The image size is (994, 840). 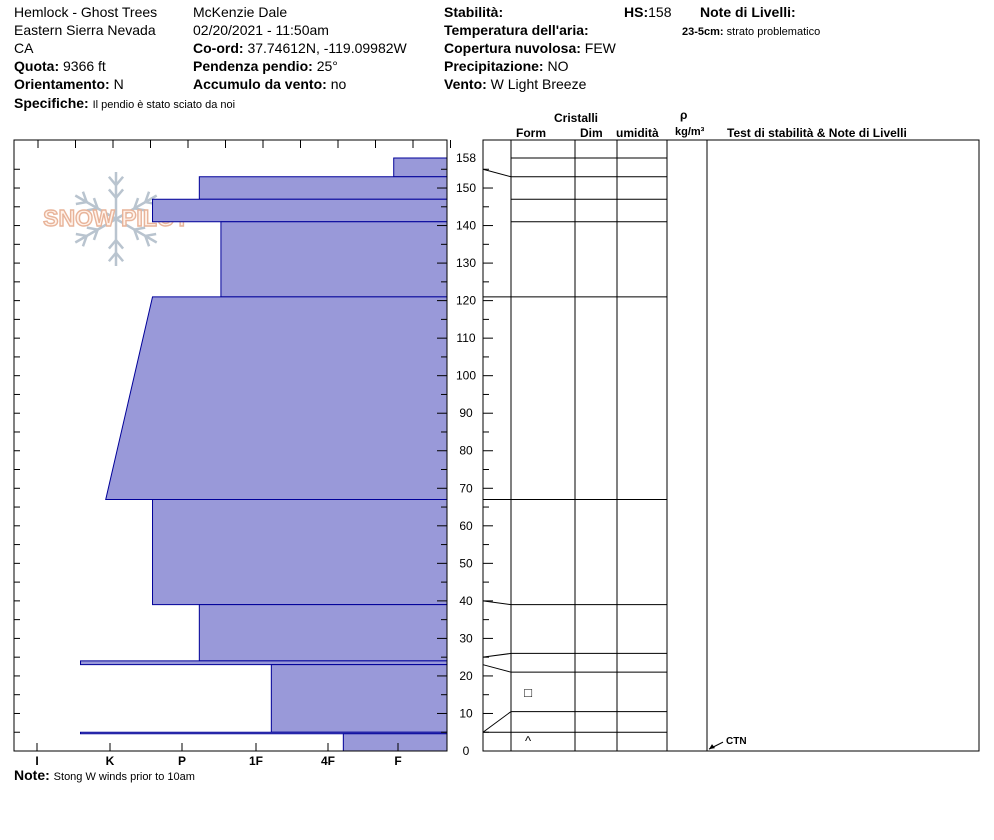 What do you see at coordinates (466, 526) in the screenshot?
I see `height-tick-label: 60` at bounding box center [466, 526].